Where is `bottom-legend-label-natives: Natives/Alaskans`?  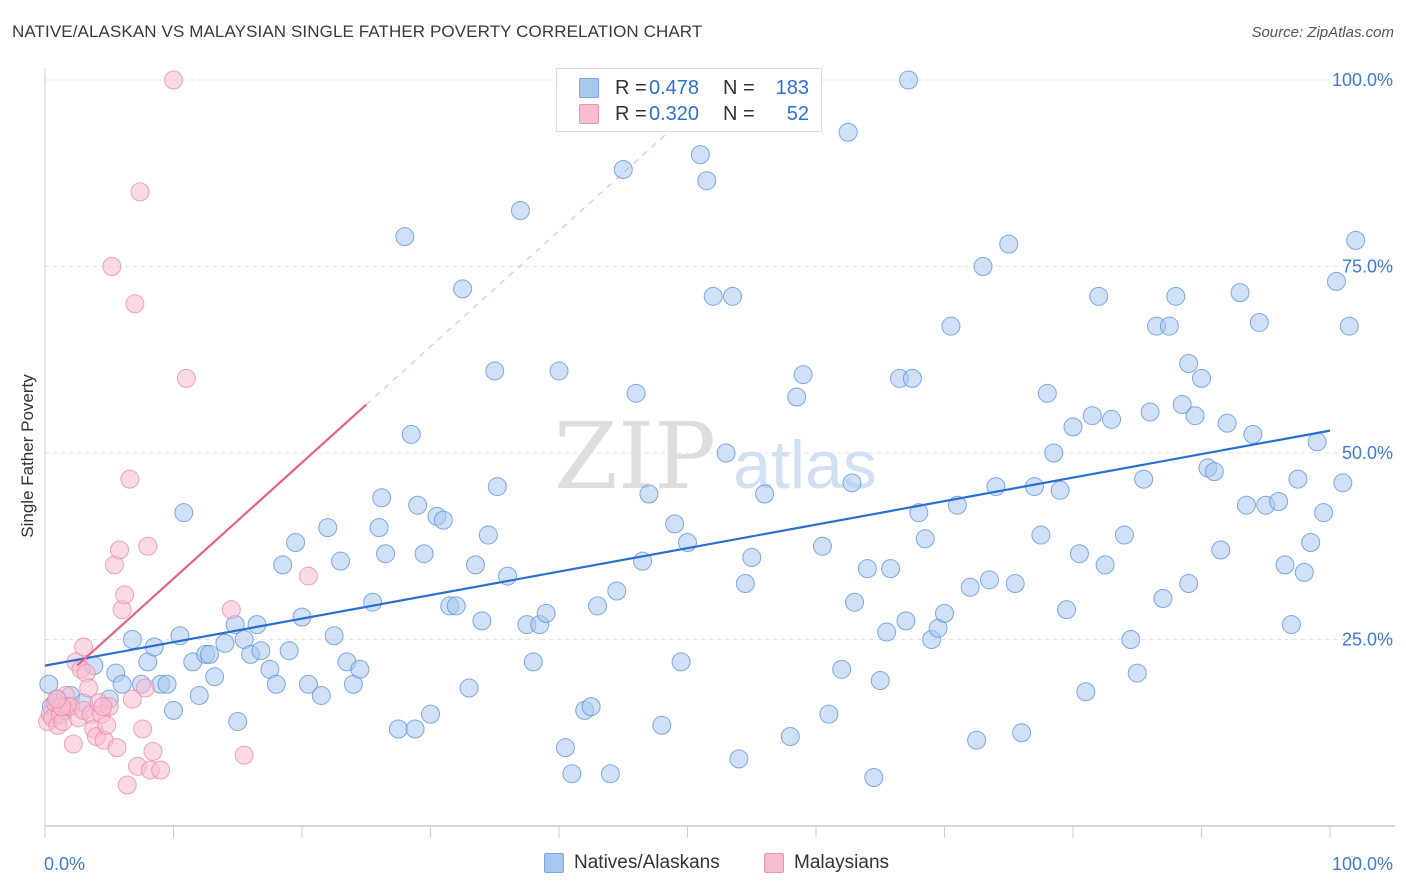 bottom-legend-label-natives: Natives/Alaskans is located at coordinates (647, 862).